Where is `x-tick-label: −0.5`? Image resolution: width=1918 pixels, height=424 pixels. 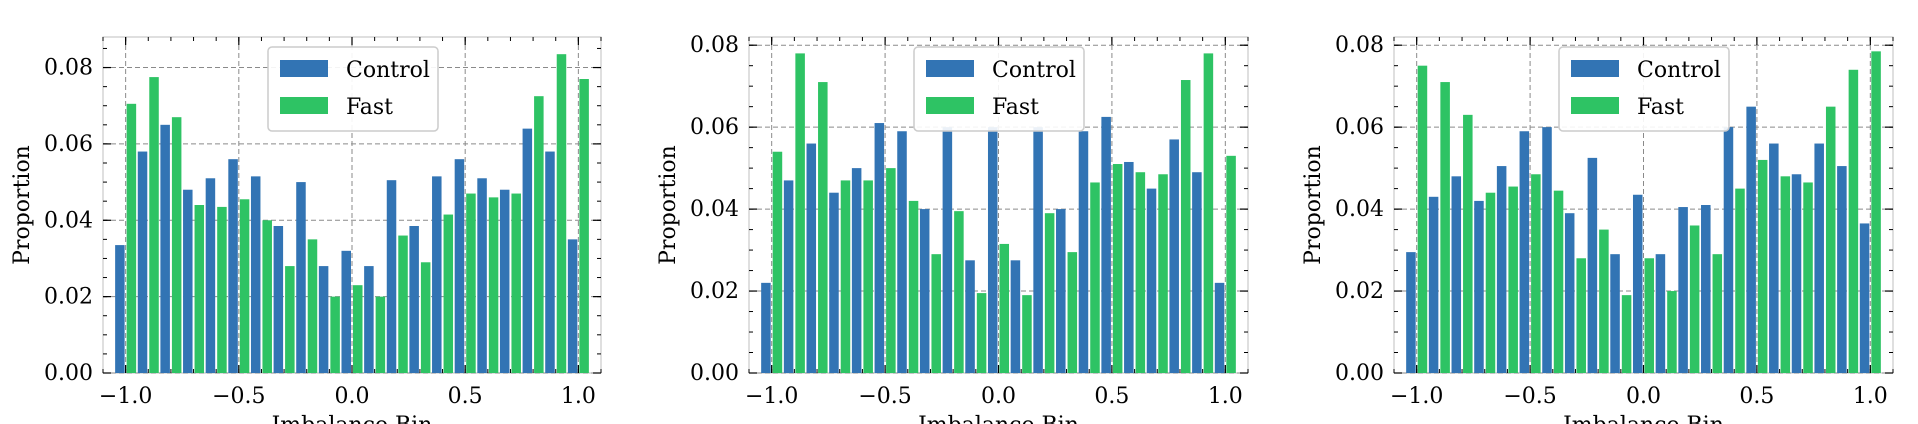
x-tick-label: −0.5 is located at coordinates (238, 396).